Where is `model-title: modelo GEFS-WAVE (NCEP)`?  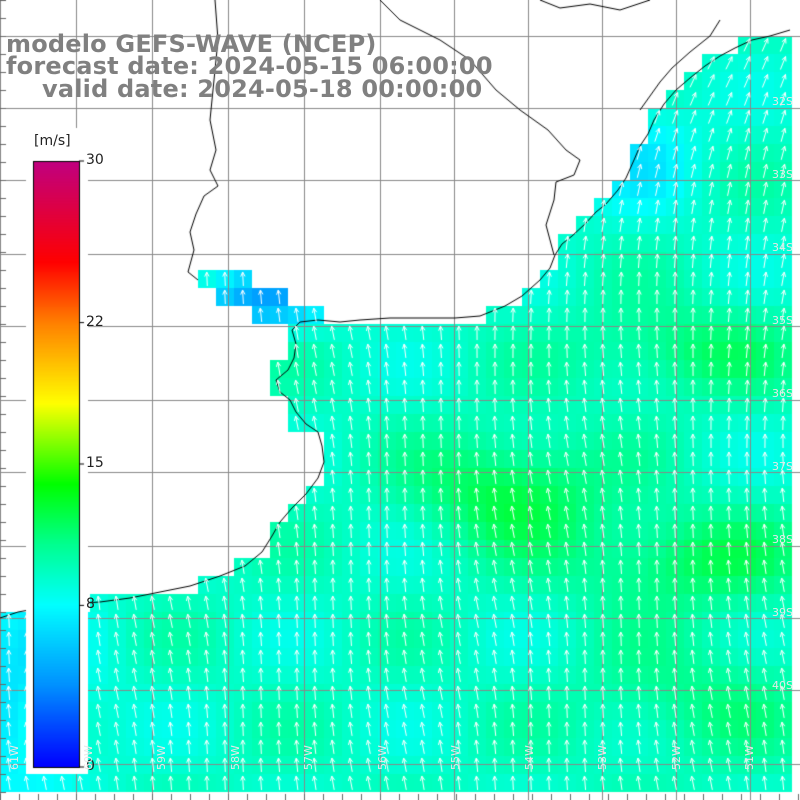 model-title: modelo GEFS-WAVE (NCEP) is located at coordinates (191, 44).